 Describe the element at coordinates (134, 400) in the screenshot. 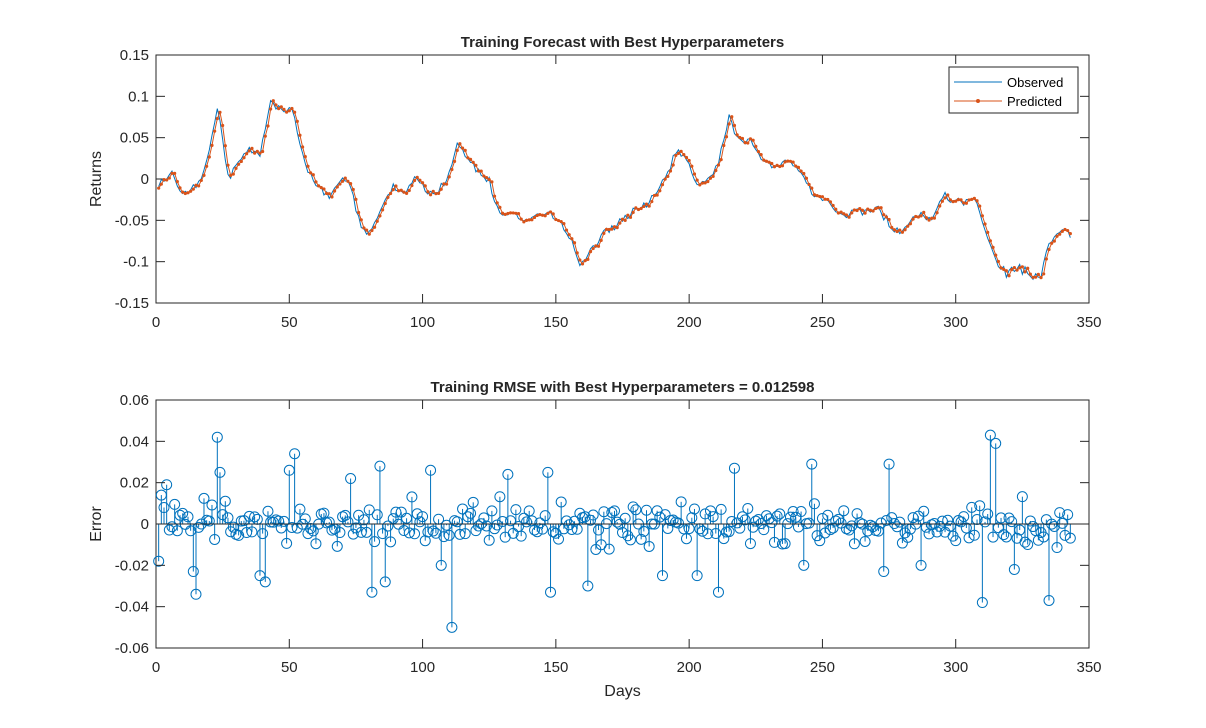

I see `error-y-tick-label: 0.06` at that location.